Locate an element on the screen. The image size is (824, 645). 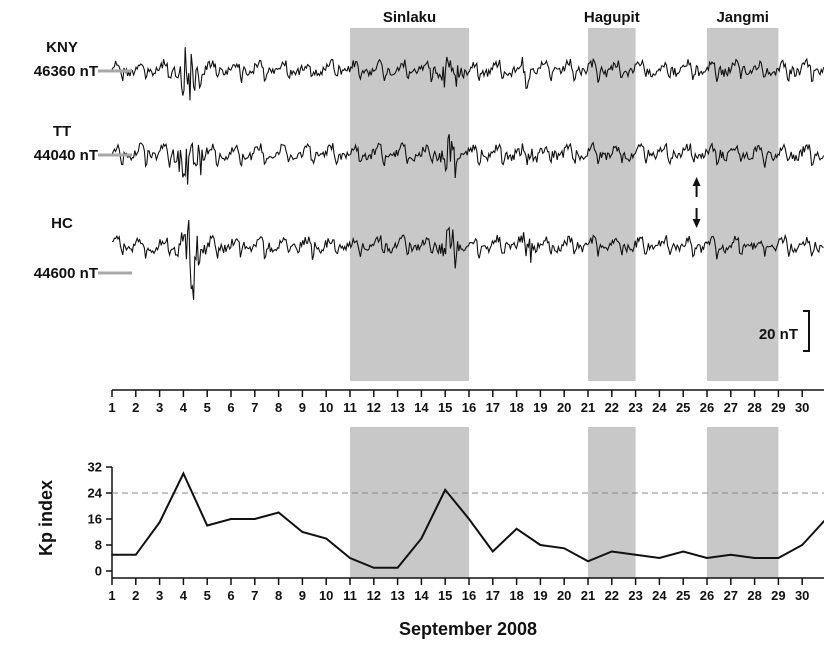
kp-x-tick-label: 12 is located at coordinates (374, 595).